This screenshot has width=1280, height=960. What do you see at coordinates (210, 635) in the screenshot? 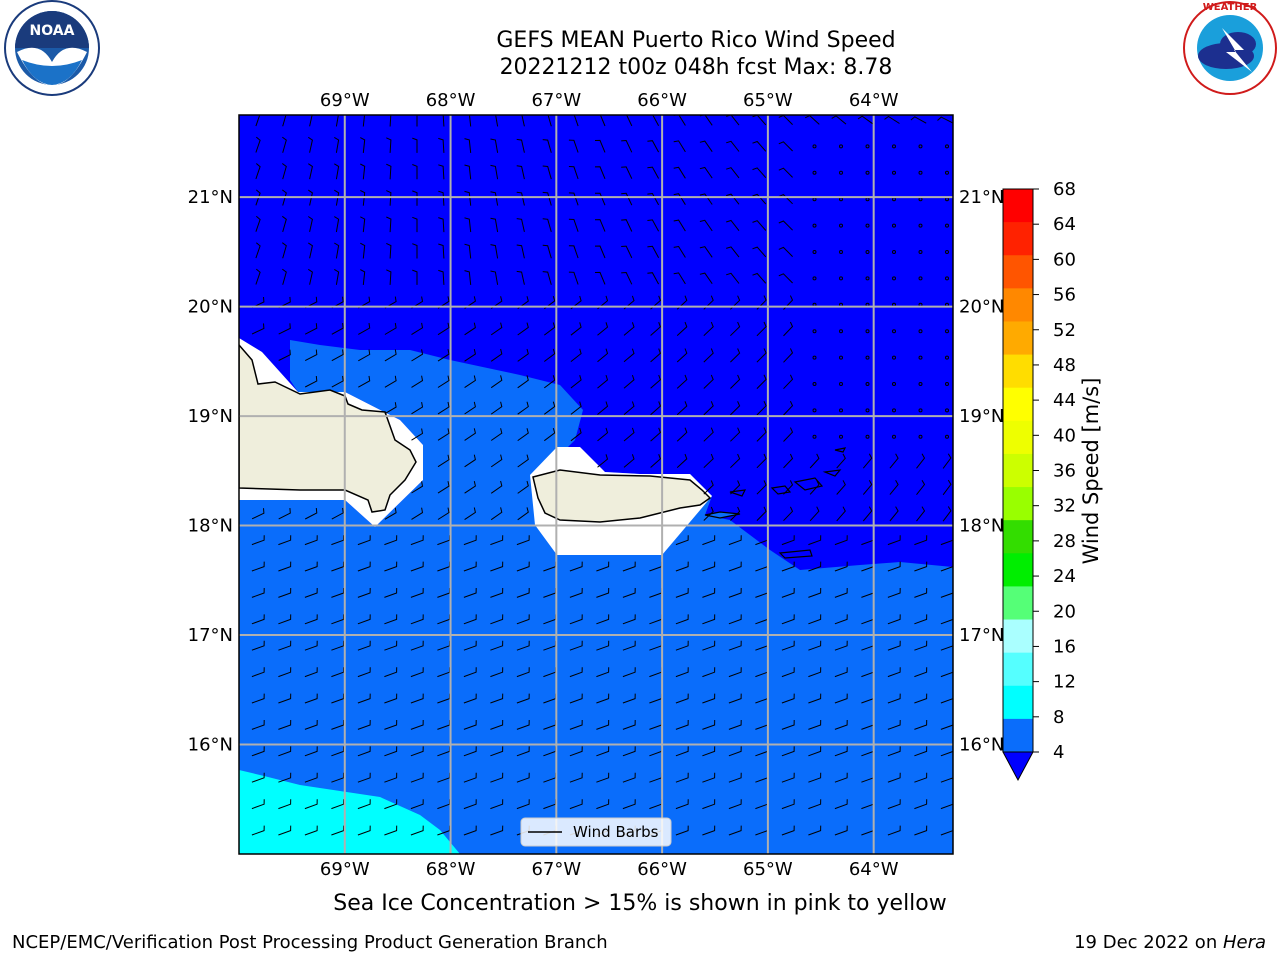
I see `lat-tick-label: 17°N` at bounding box center [210, 635].